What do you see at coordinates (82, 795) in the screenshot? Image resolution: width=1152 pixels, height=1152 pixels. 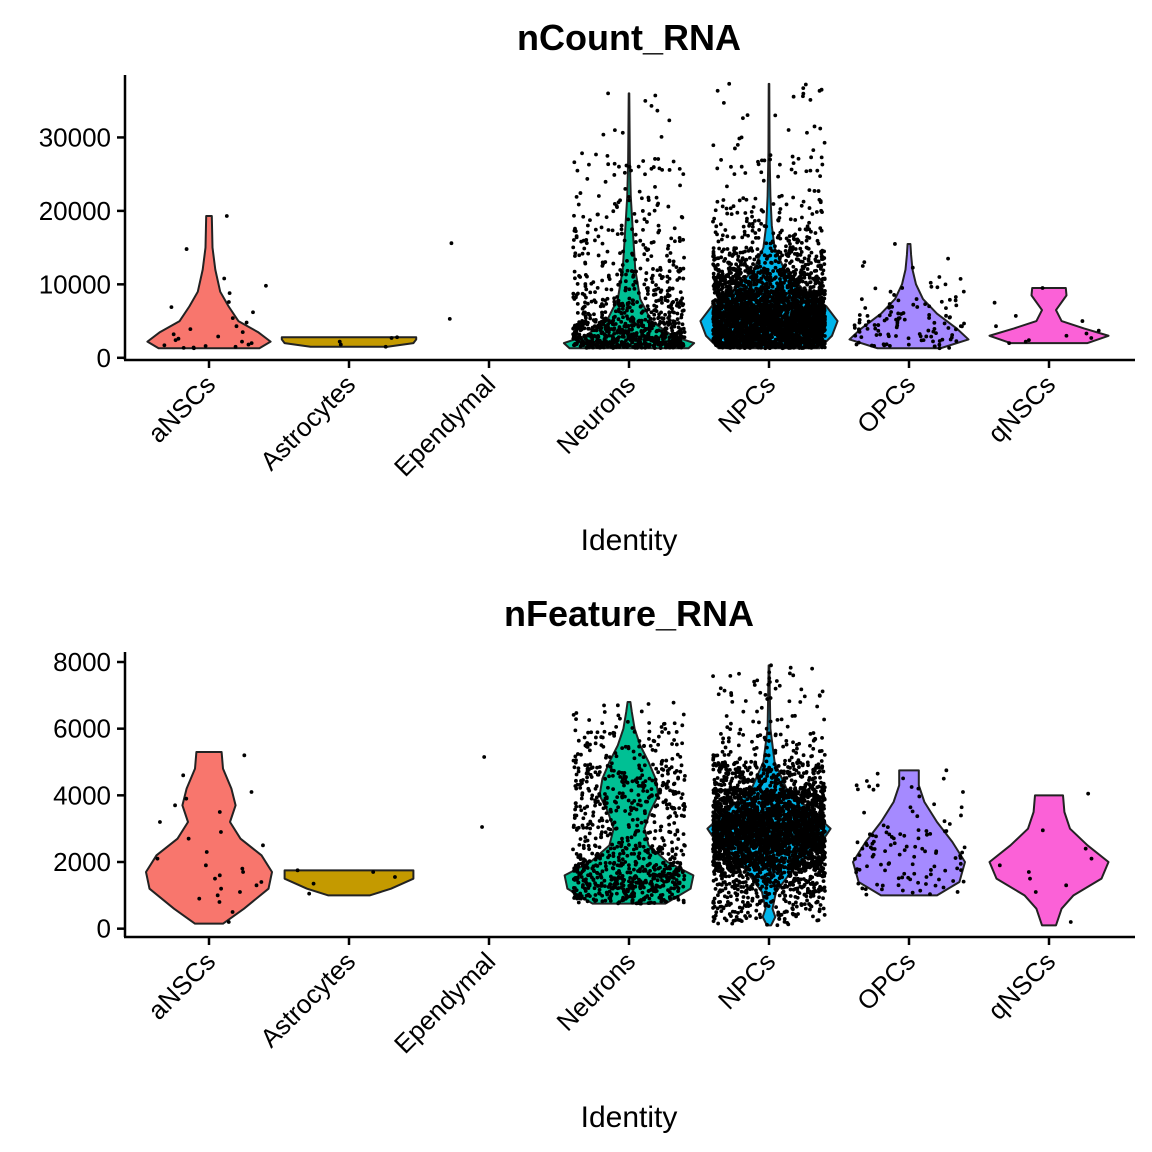 I see `y-tick-label: 4000` at bounding box center [82, 795].